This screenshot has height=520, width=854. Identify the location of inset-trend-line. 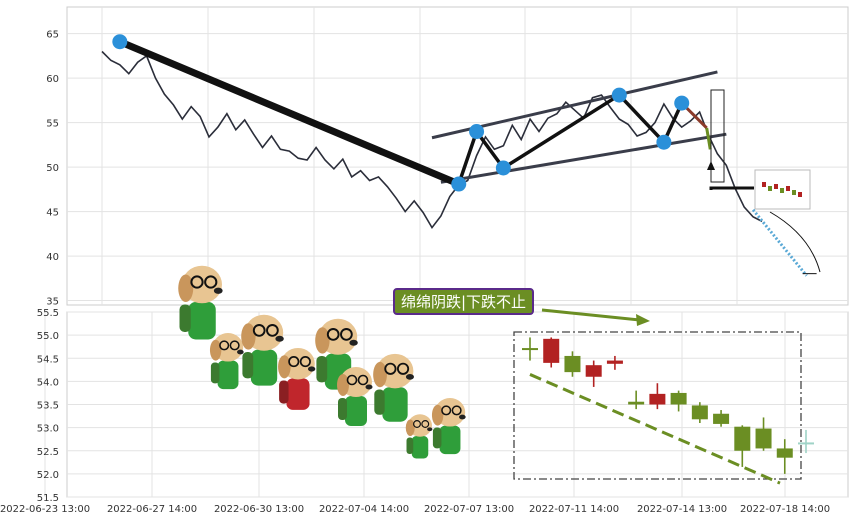
(655, 429).